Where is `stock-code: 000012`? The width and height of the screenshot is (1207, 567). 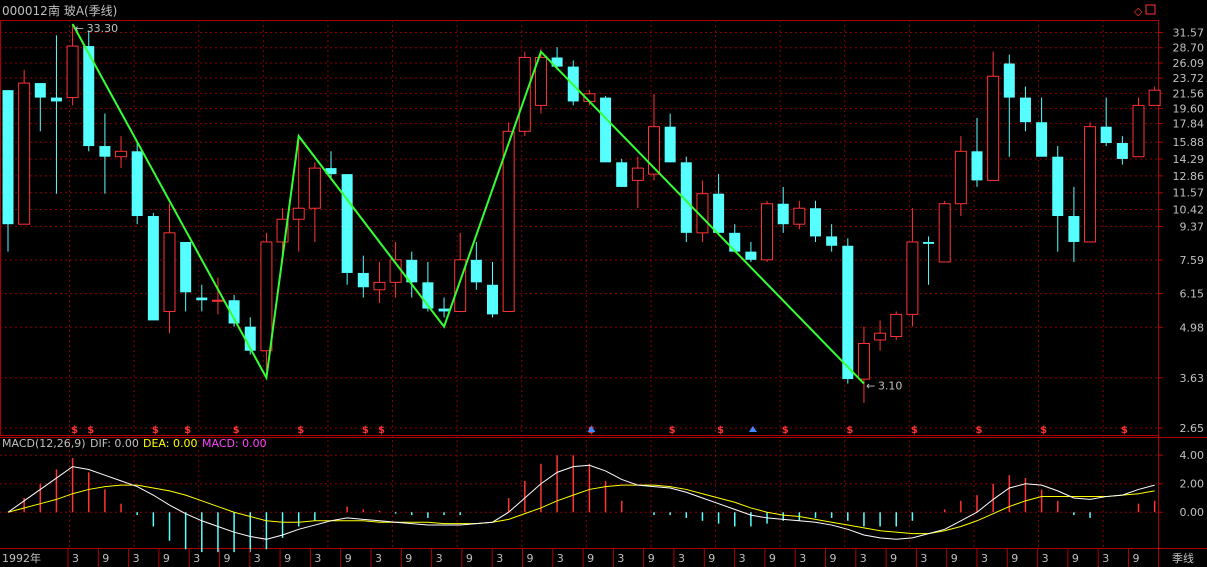
stock-code: 000012 is located at coordinates (25, 11).